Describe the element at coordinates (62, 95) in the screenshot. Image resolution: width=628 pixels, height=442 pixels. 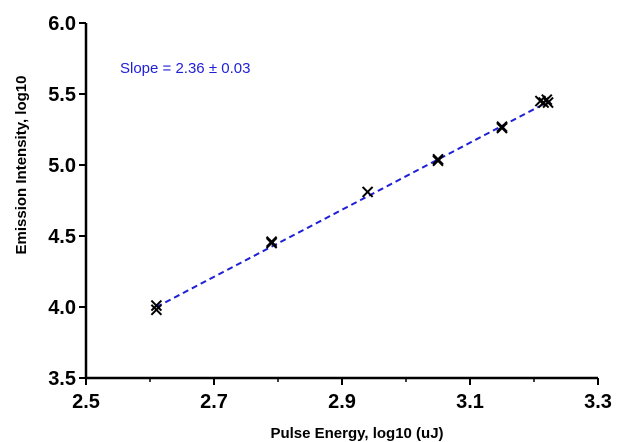
I see `y-tick-label: 5.5` at that location.